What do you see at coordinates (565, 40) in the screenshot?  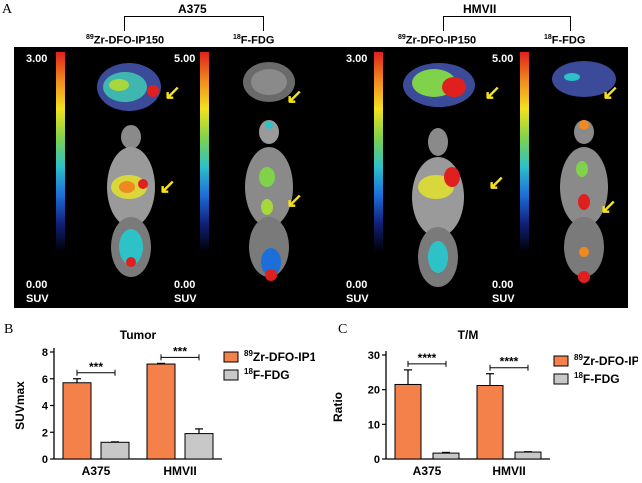 I see `tracer-label-hmvii-fdg: 18F-FDG` at bounding box center [565, 40].